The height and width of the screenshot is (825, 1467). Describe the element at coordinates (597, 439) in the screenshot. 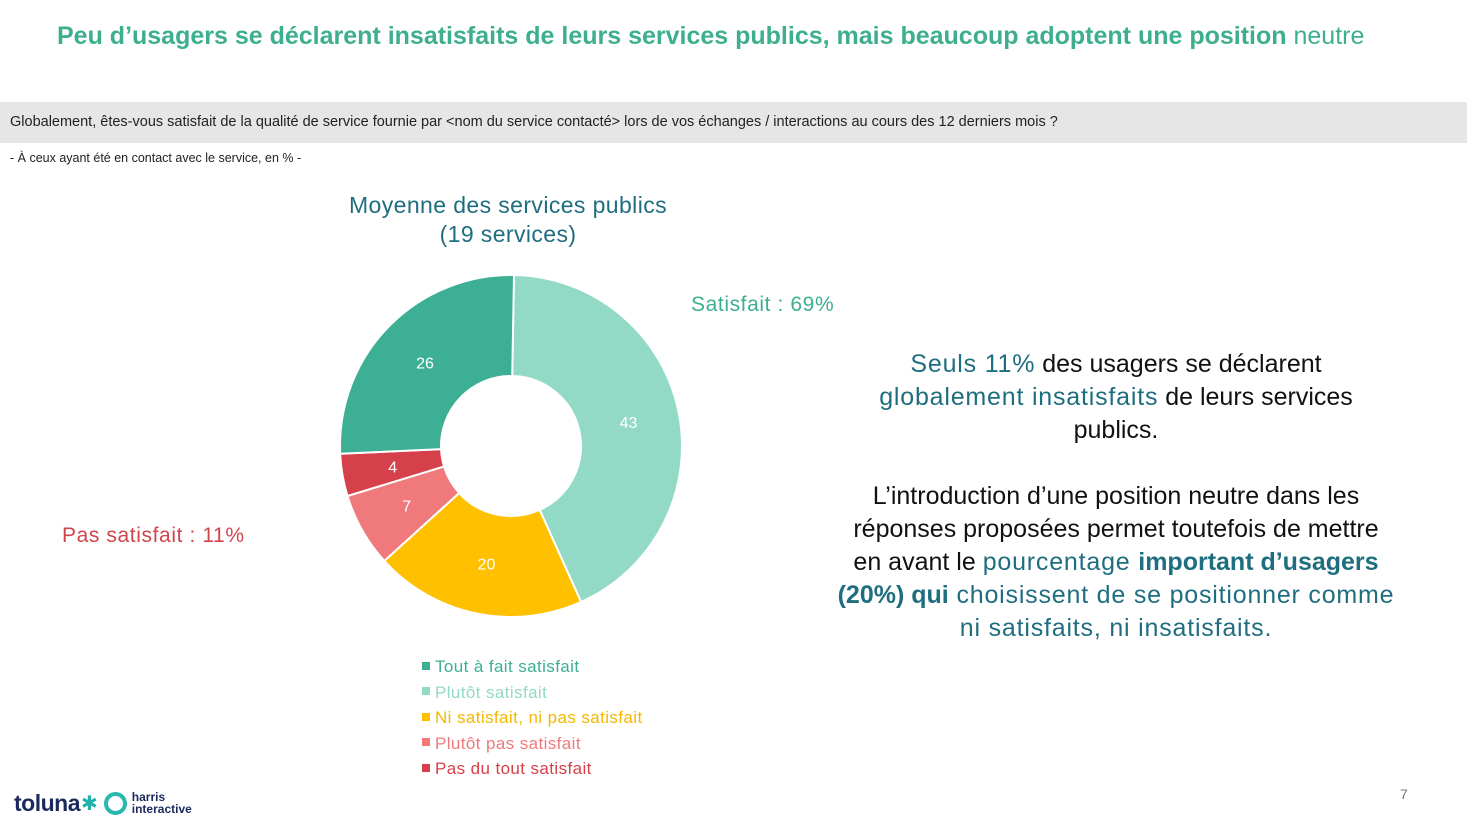

I see `donut-slice-plutot-satisfait` at that location.